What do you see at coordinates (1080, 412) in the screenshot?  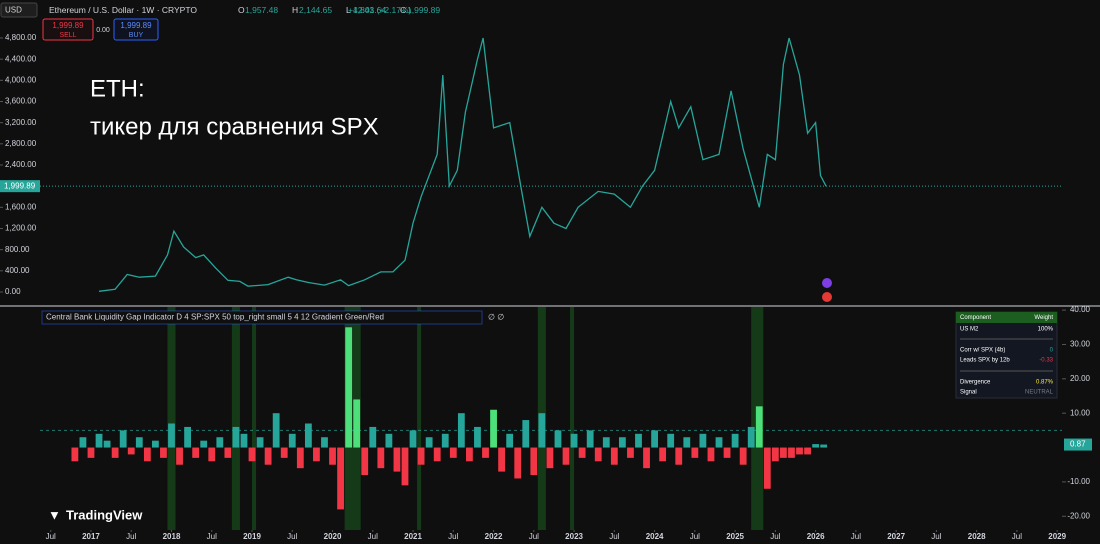 I see `y-tick-label: 10.00` at bounding box center [1080, 412].